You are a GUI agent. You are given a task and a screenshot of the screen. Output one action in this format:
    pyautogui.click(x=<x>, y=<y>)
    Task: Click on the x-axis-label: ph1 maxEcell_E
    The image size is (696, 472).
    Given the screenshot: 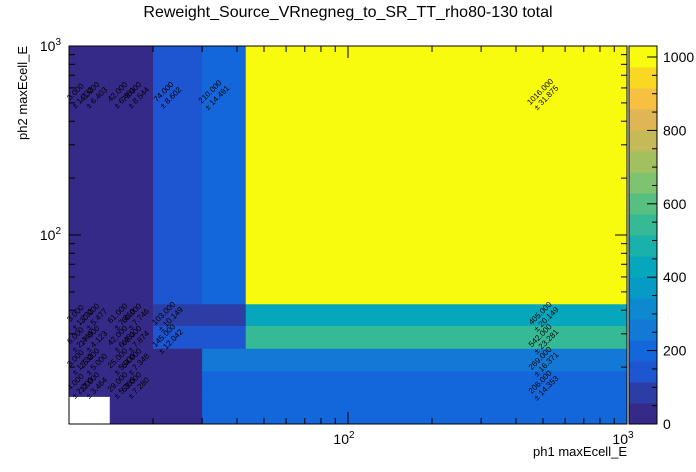 What is the action you would take?
    pyautogui.click(x=580, y=451)
    